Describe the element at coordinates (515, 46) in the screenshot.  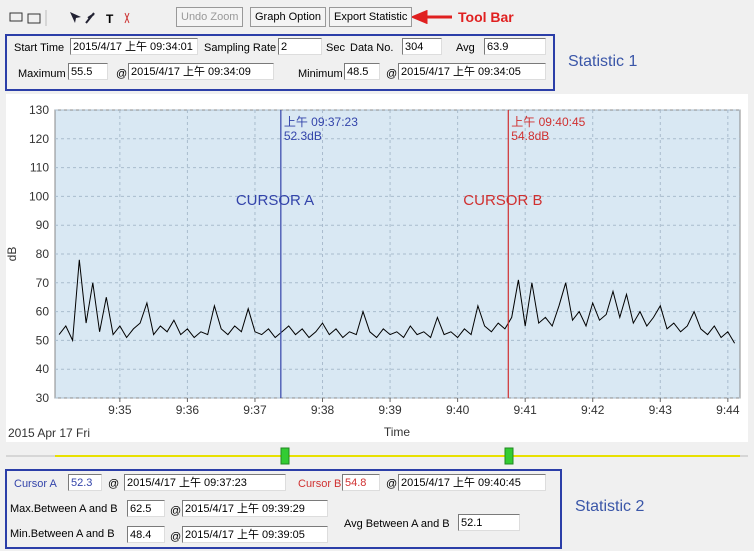
I see `field: 63.9` at that location.